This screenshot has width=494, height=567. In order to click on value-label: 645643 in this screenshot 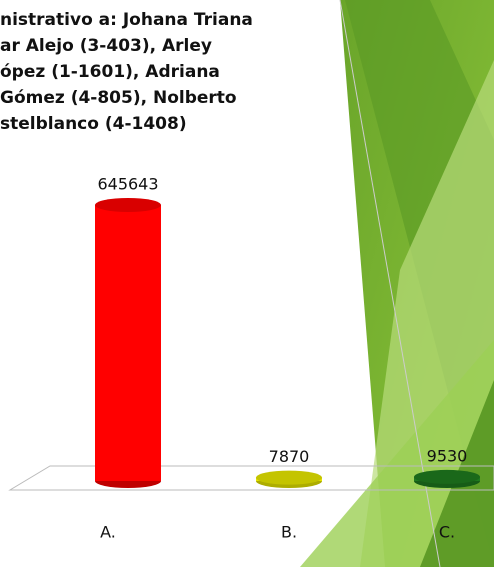, I will do `click(127, 184)`.